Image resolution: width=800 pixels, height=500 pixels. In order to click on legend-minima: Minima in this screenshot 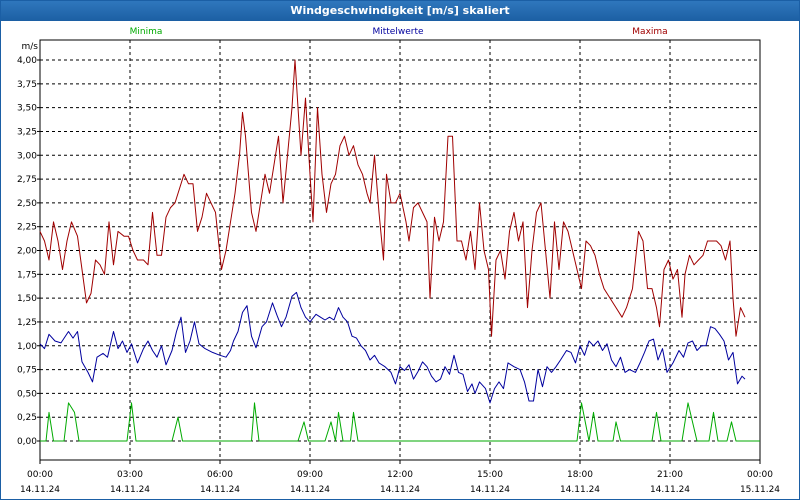, I will do `click(146, 32)`.